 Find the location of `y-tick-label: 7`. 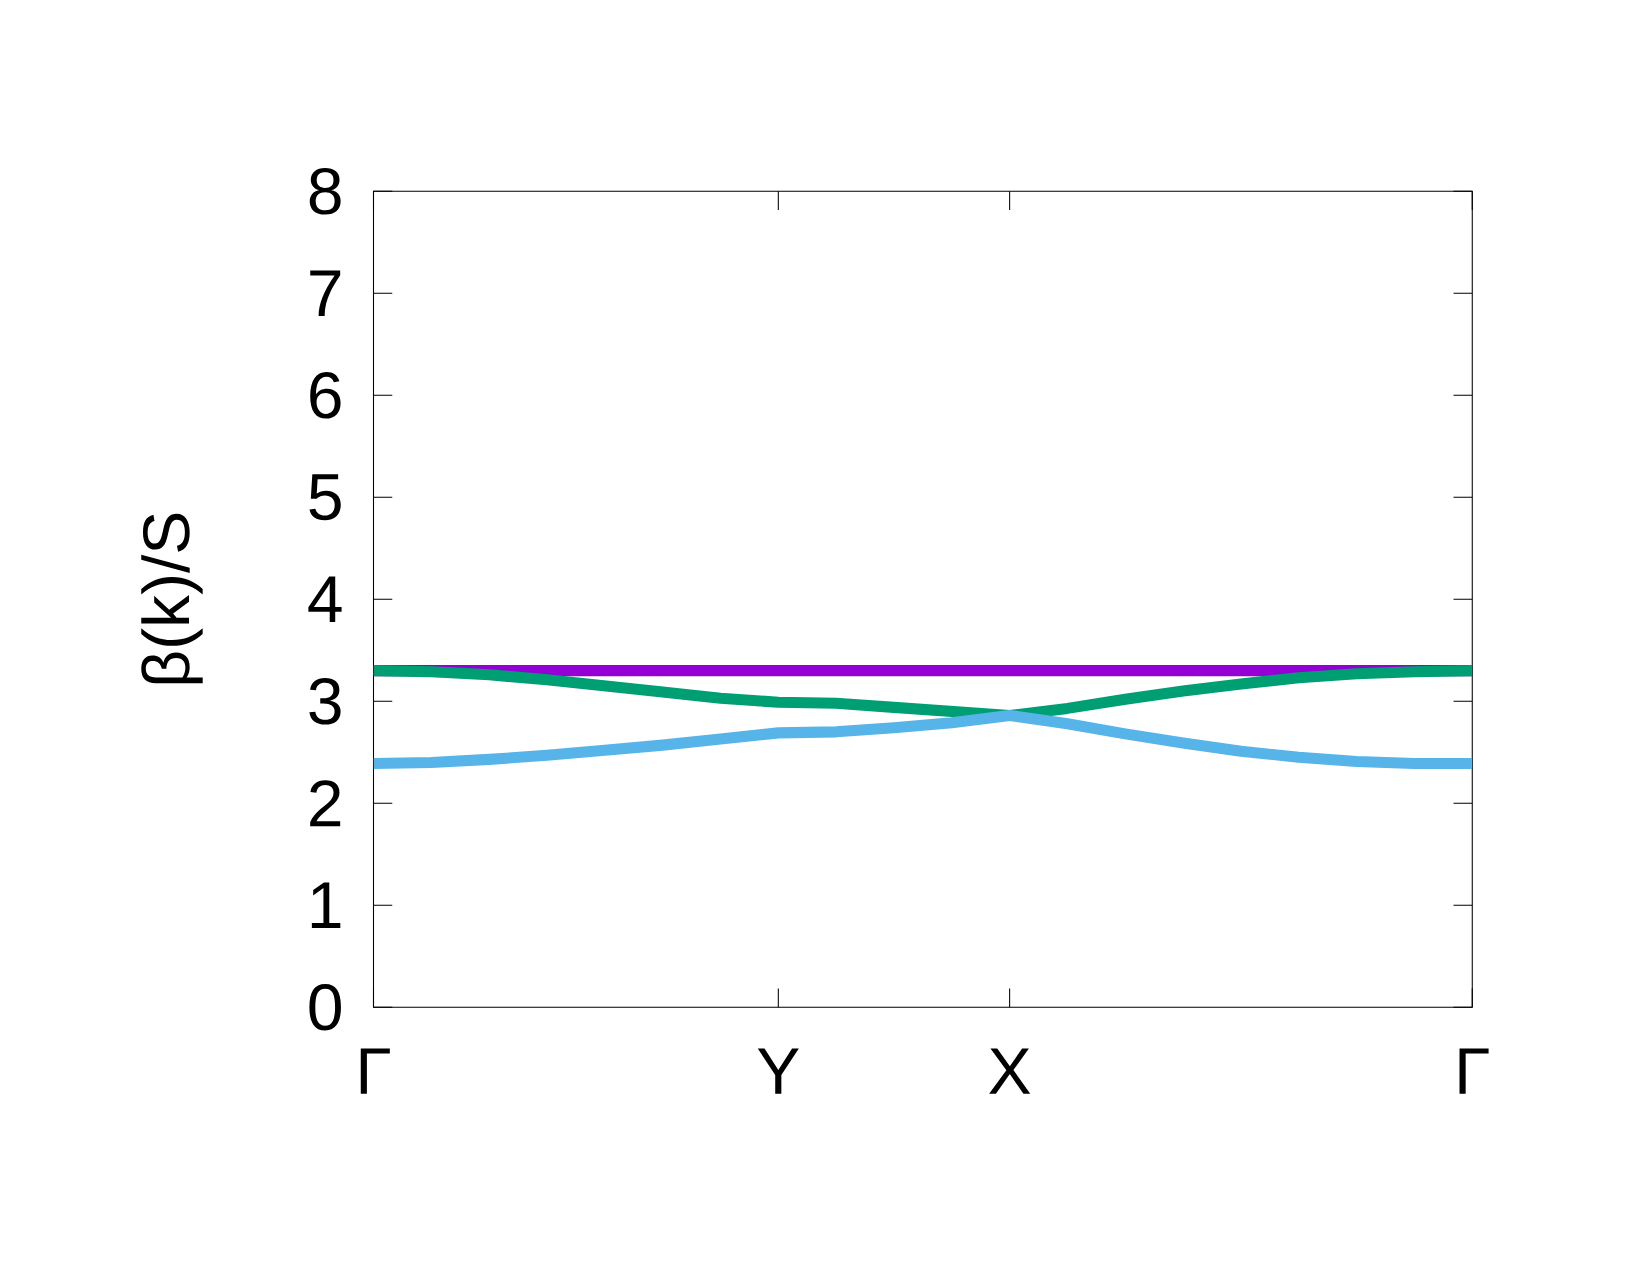

y-tick-label: 7 is located at coordinates (325, 293).